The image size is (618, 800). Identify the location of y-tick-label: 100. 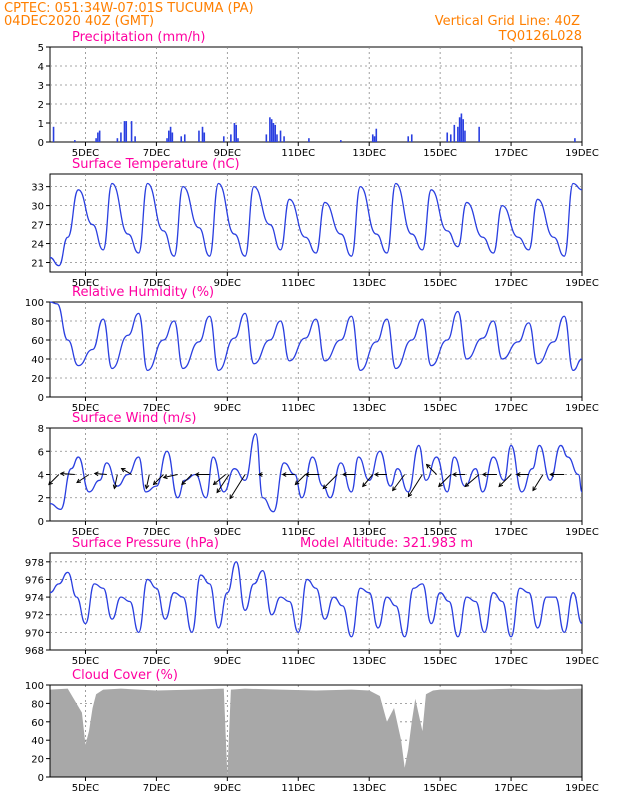
(34, 303).